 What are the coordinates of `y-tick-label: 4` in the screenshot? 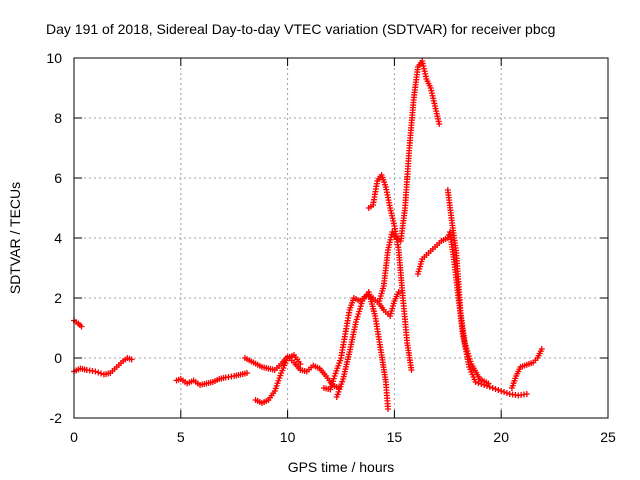 It's located at (58, 238).